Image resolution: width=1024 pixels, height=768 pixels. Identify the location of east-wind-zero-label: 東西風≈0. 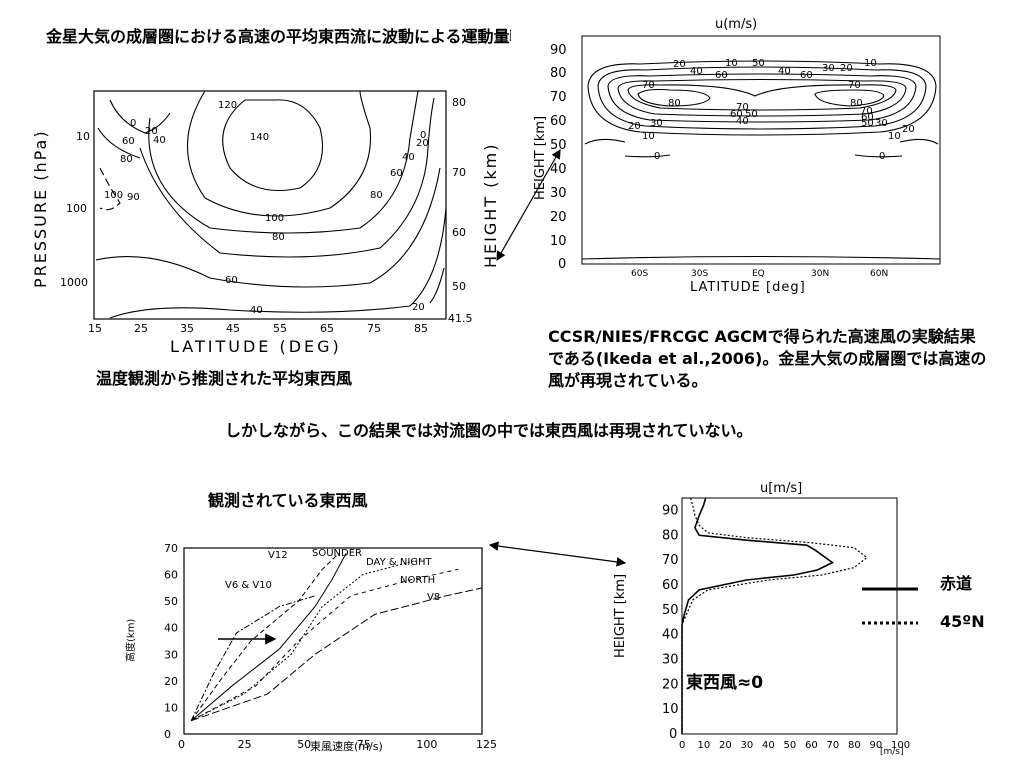
(725, 683).